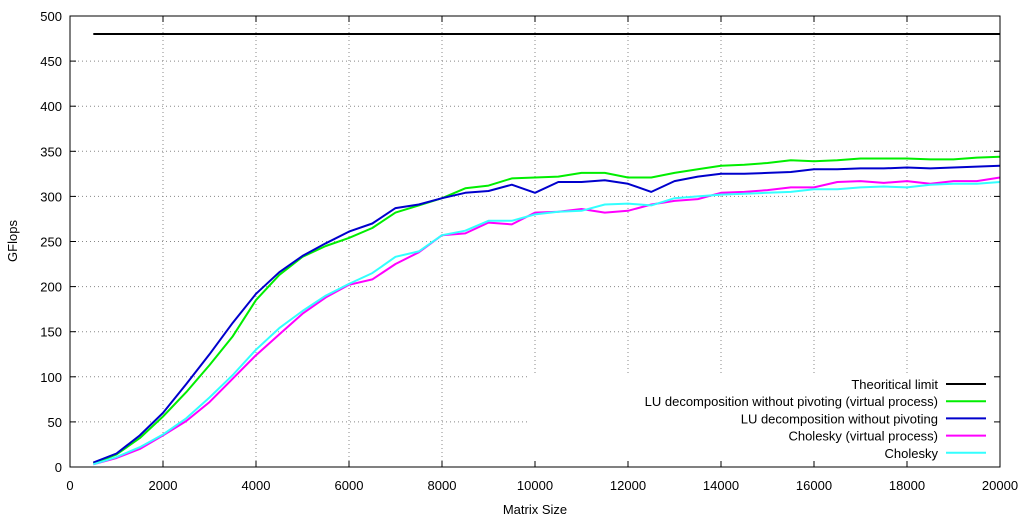 The image size is (1024, 521). Describe the element at coordinates (51, 151) in the screenshot. I see `y-tick-label: 350` at that location.